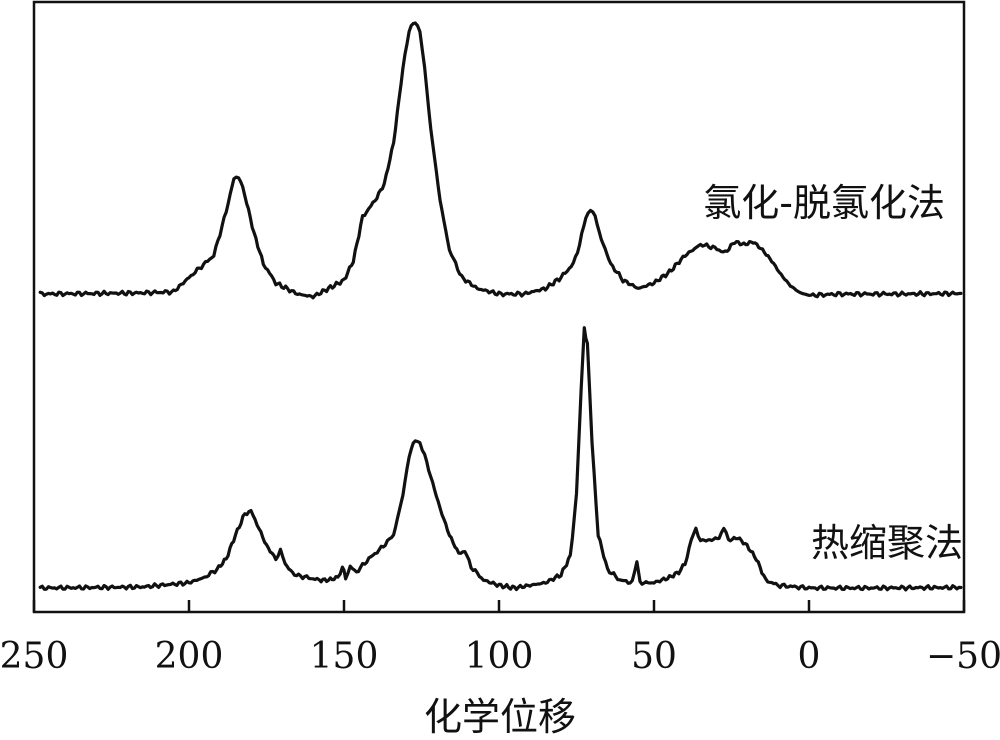  What do you see at coordinates (344, 656) in the screenshot?
I see `x-tick-label: 150` at bounding box center [344, 656].